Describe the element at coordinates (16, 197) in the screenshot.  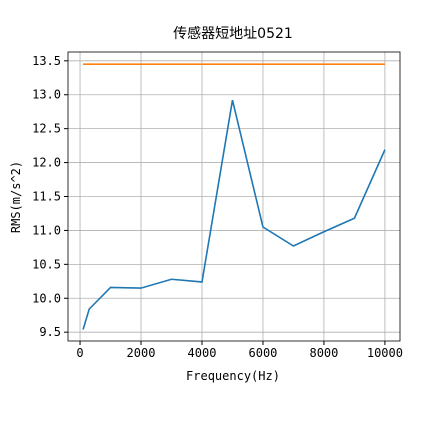
I see `y-axis-label: RMS(m/s^2)` at that location.